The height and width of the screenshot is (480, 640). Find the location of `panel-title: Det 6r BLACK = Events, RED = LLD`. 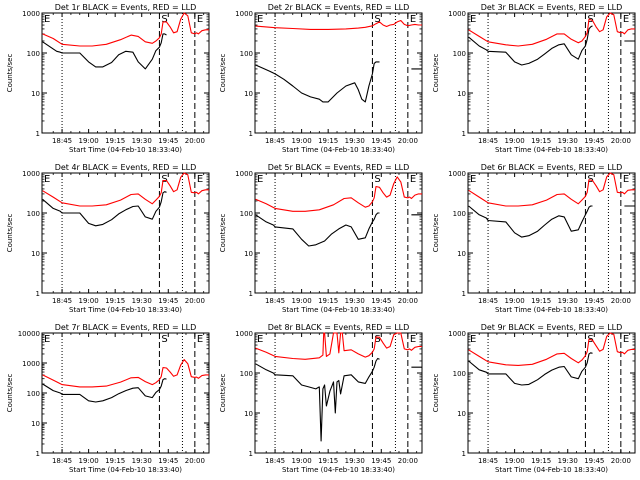

panel-title: Det 6r BLACK = Events, RED = LLD is located at coordinates (552, 167).